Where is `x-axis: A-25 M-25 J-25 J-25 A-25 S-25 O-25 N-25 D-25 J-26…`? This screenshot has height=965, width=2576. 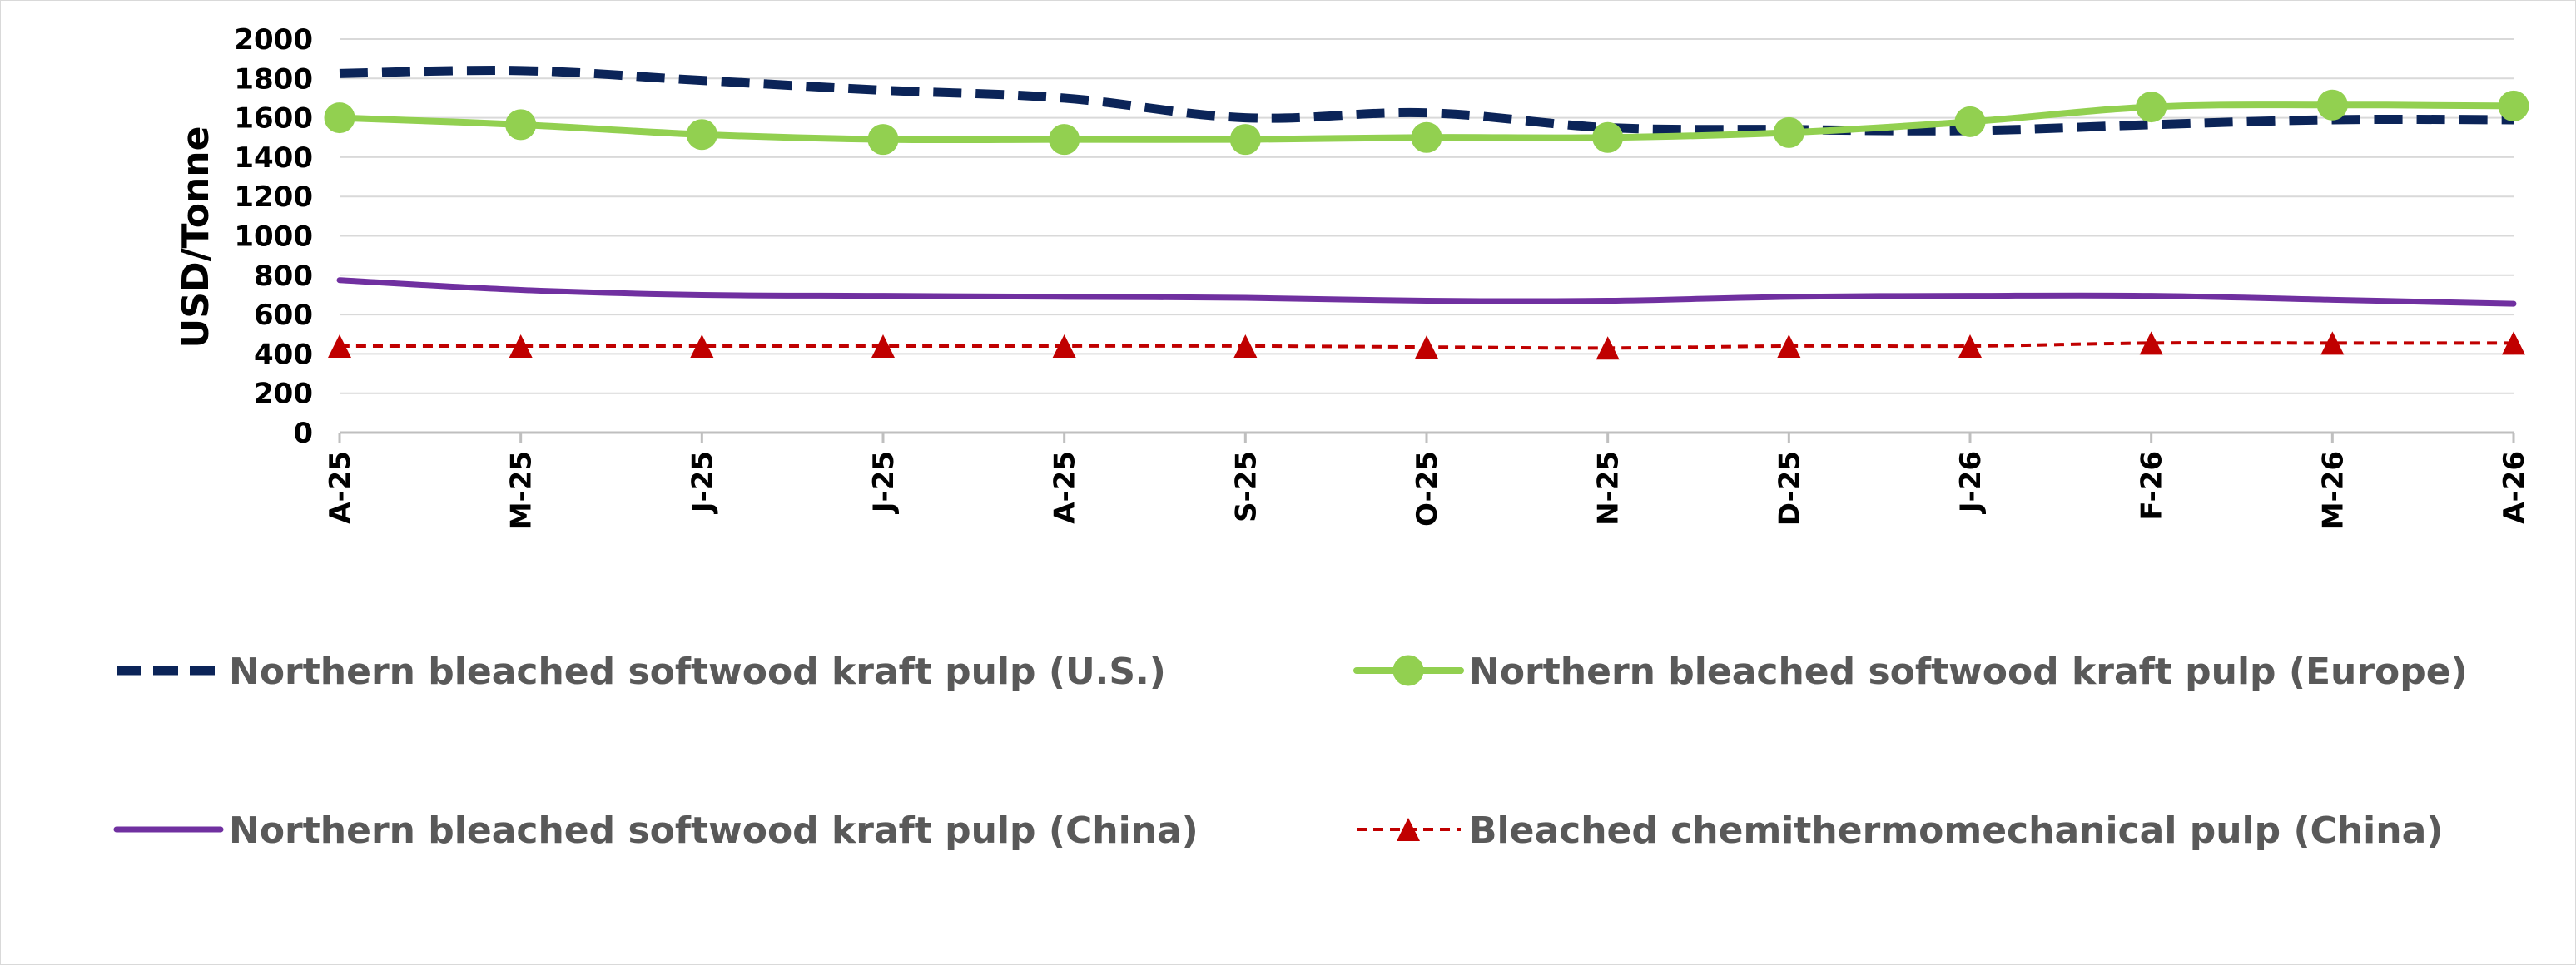 x-axis: A-25 M-25 J-25 J-25 A-25 S-25 O-25 N-25 D-25 J-26… is located at coordinates (1427, 481).